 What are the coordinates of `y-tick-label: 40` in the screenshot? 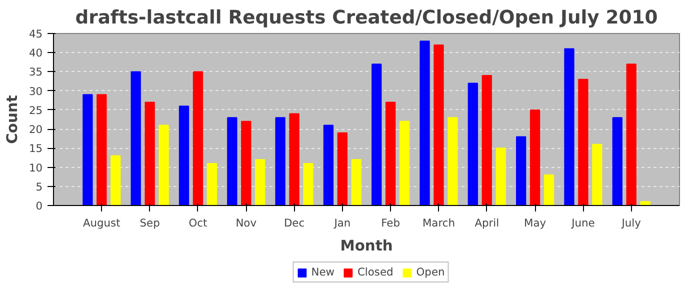 It's located at (35, 53).